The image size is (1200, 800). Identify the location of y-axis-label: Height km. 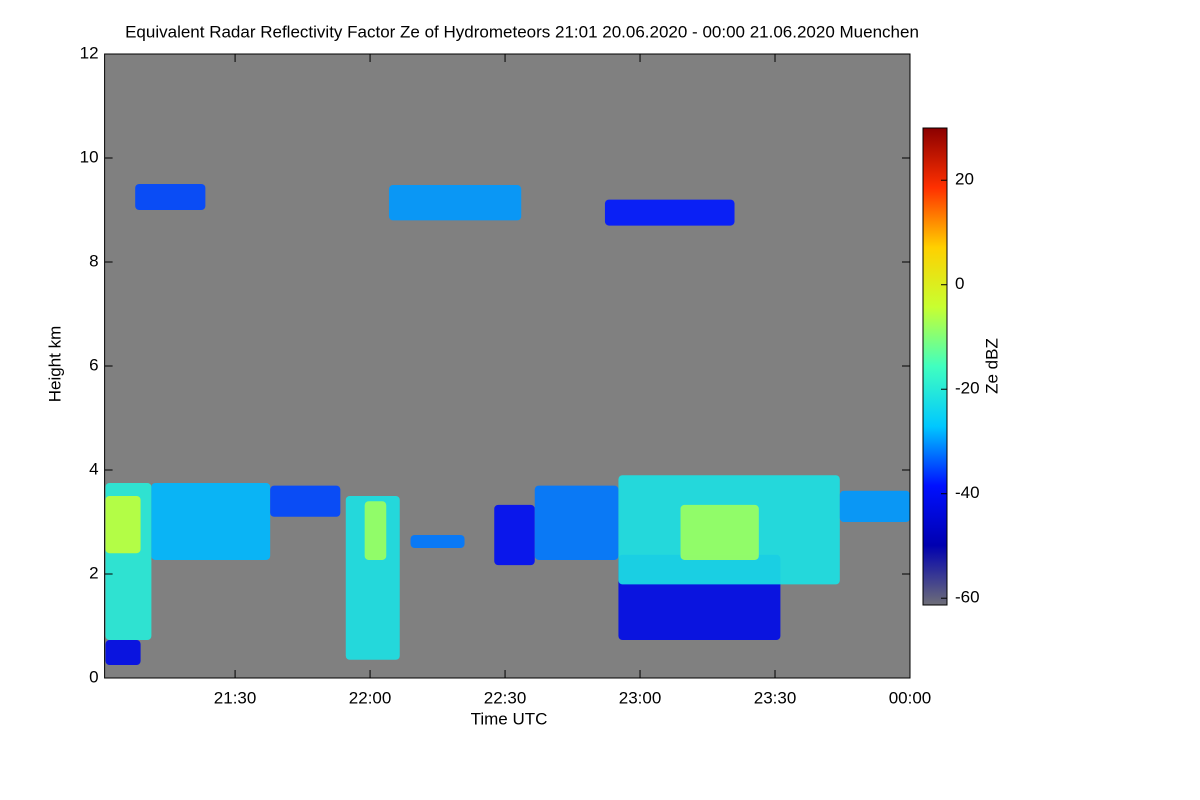
(54, 364).